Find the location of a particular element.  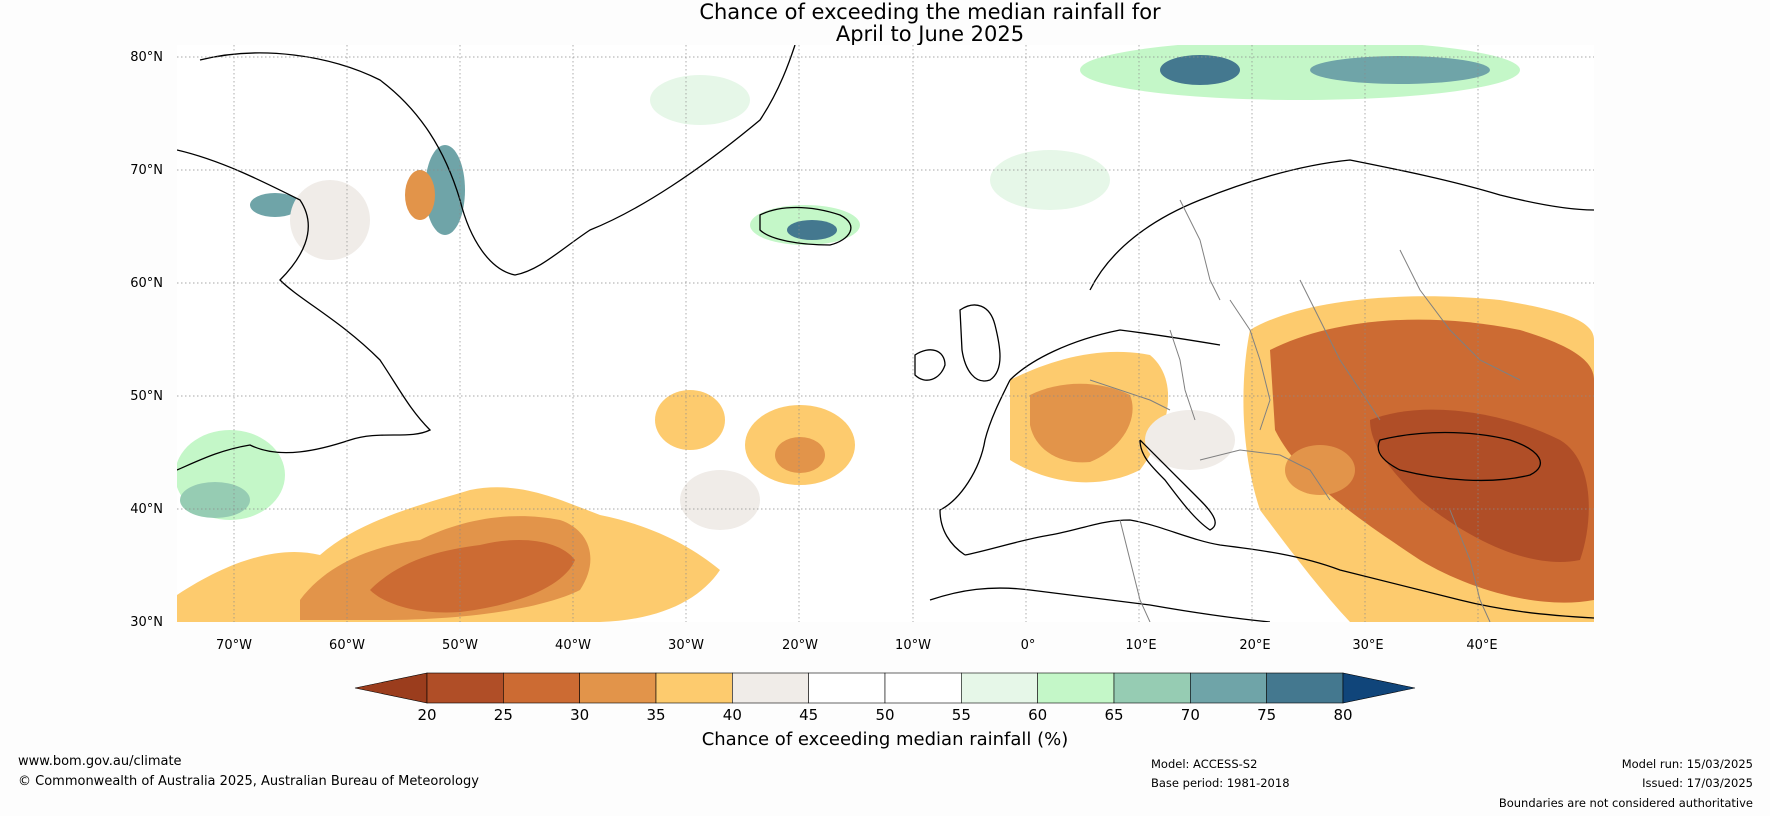

coastline-western-europe is located at coordinates (1080, 442).